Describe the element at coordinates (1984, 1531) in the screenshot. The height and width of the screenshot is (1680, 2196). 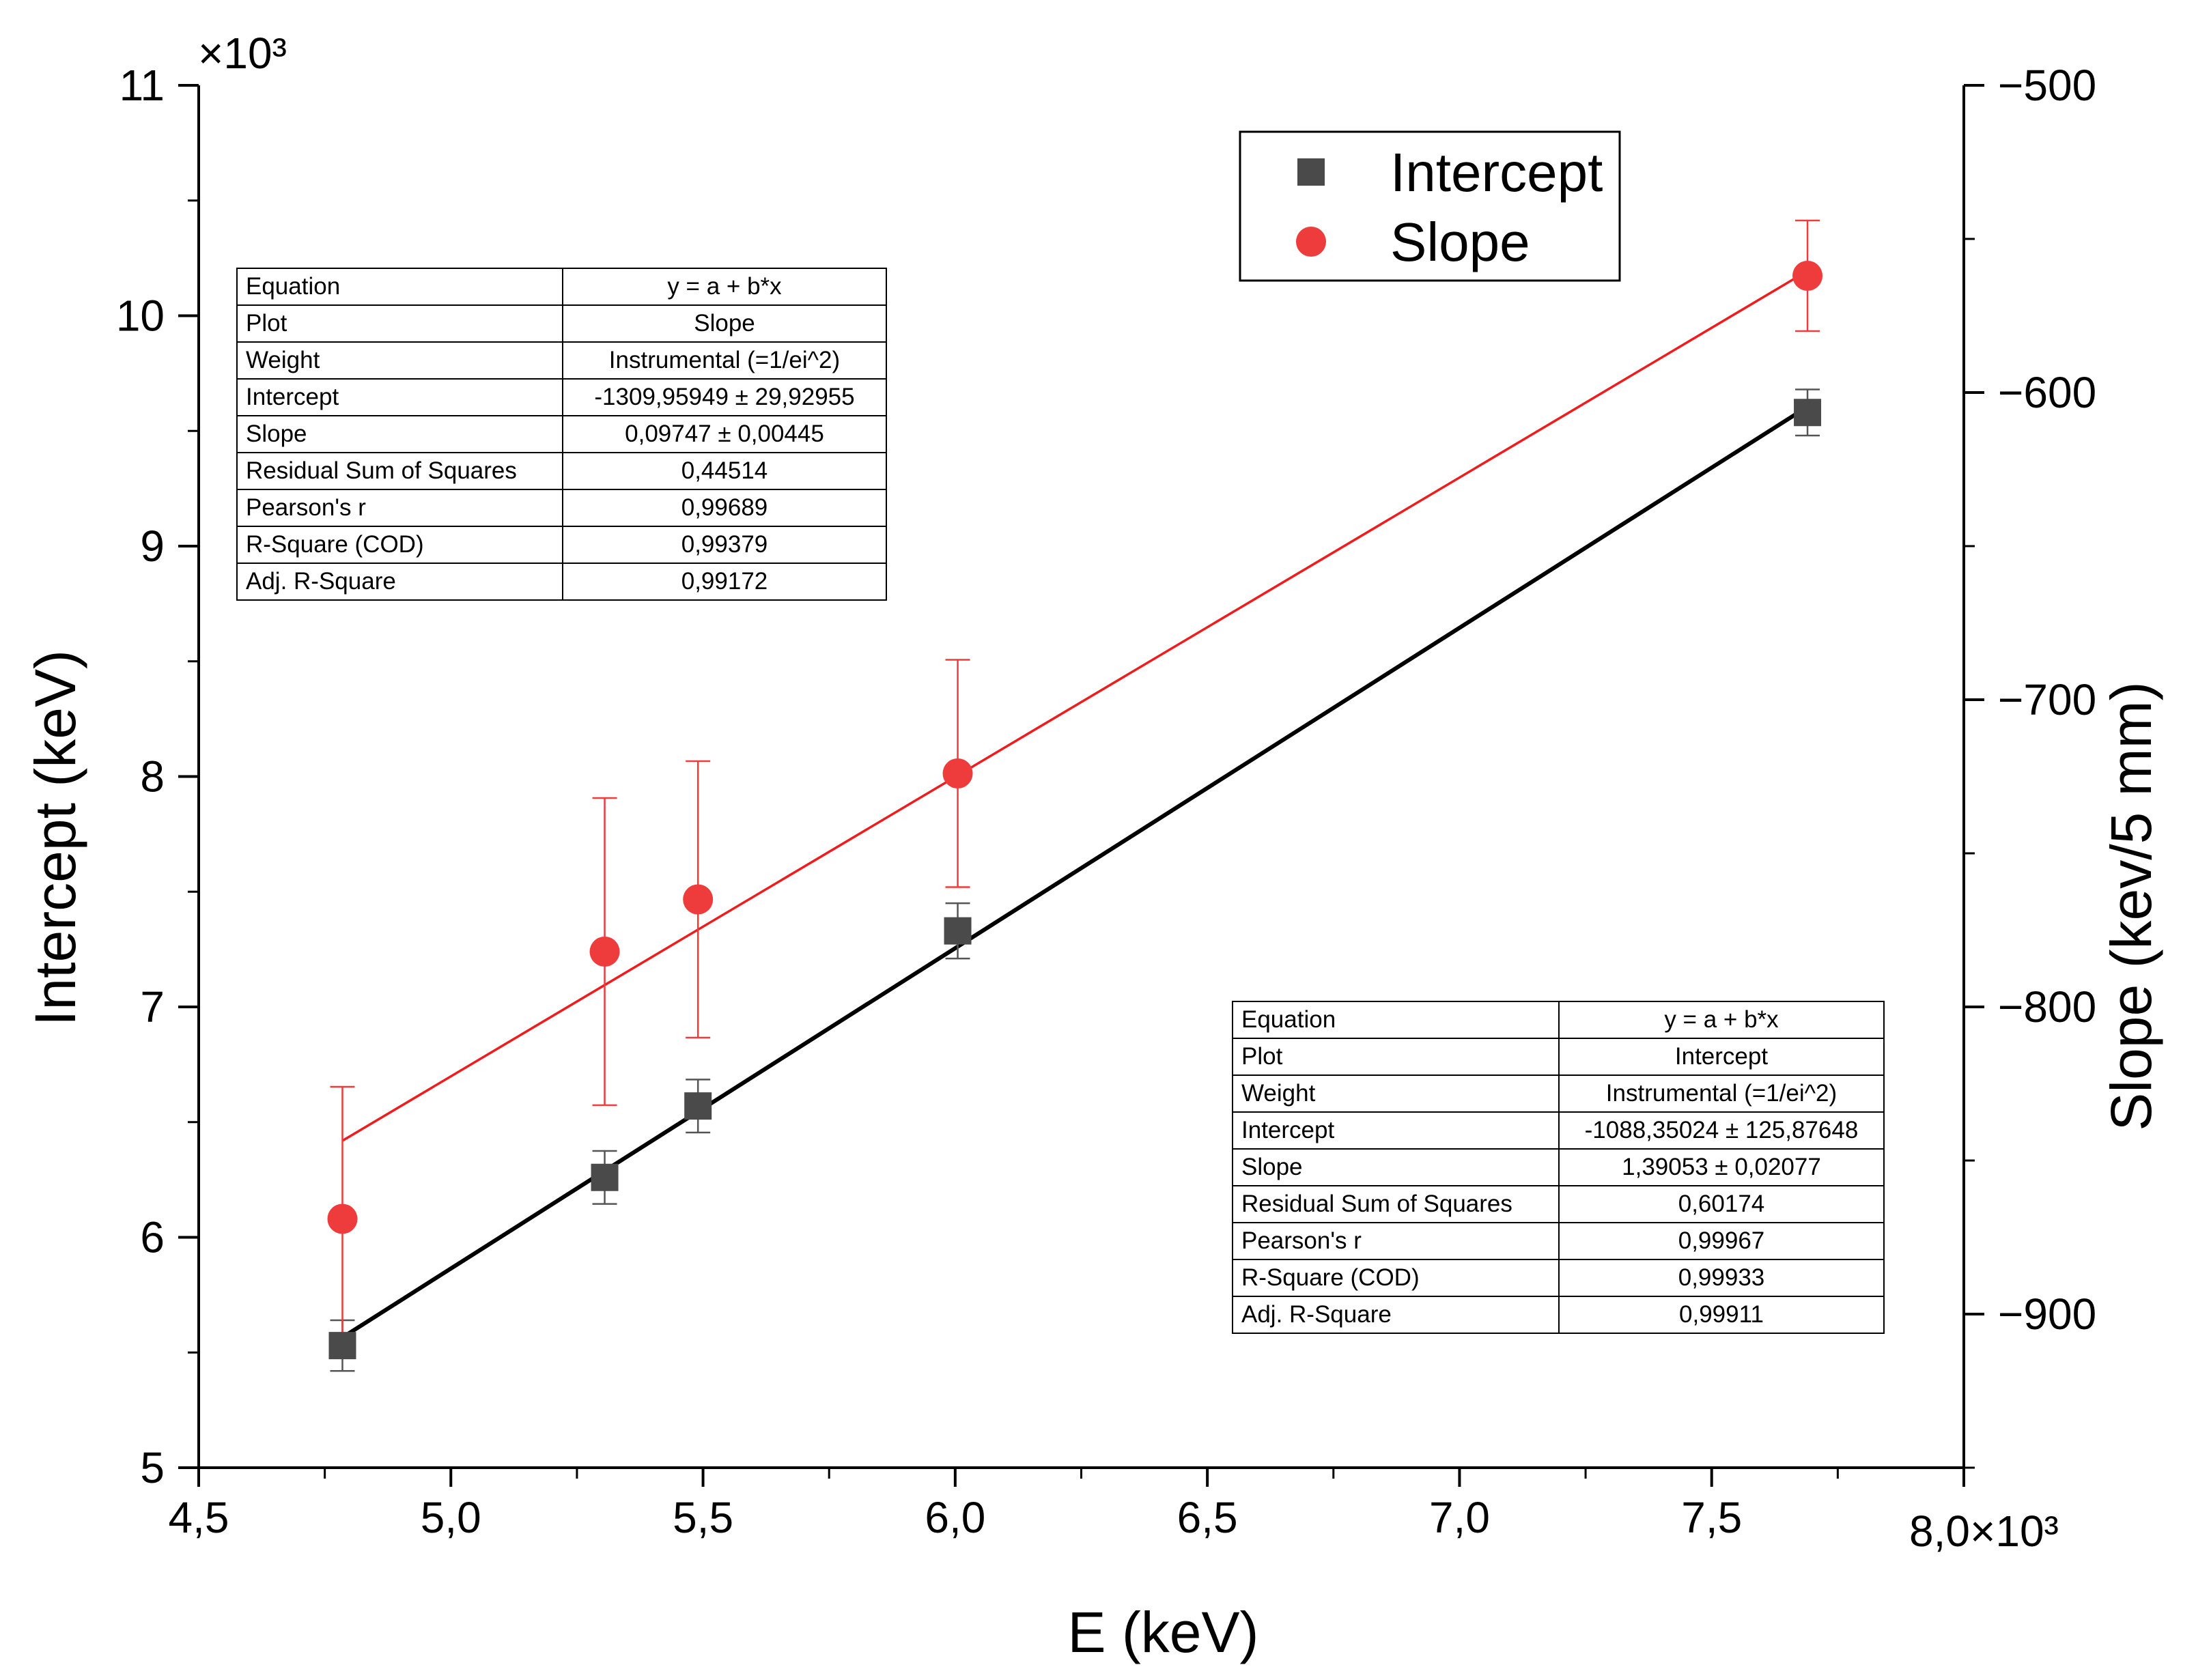
I see `x-axis-multiplier: 8,0×10³` at that location.